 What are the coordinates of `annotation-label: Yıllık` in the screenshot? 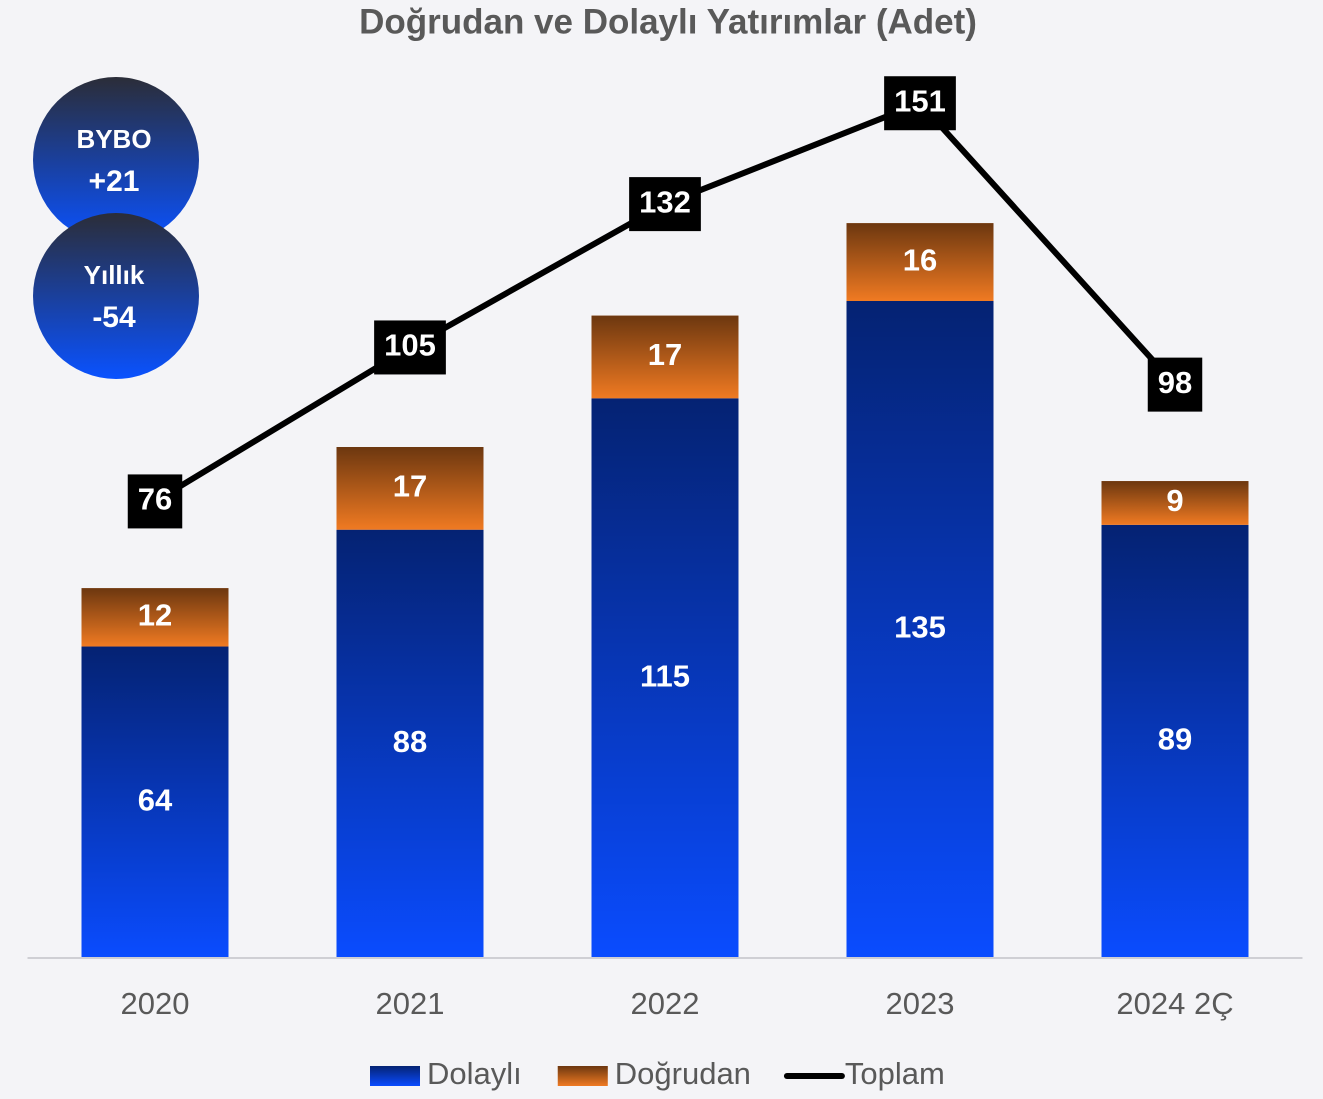 It's located at (114, 275).